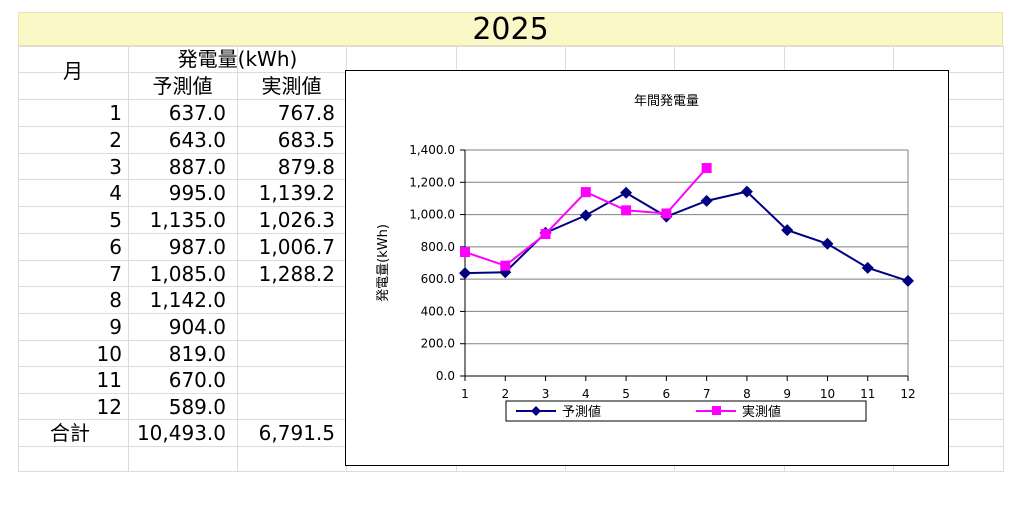  What do you see at coordinates (707, 394) in the screenshot?
I see `x-tick-label: 7` at bounding box center [707, 394].